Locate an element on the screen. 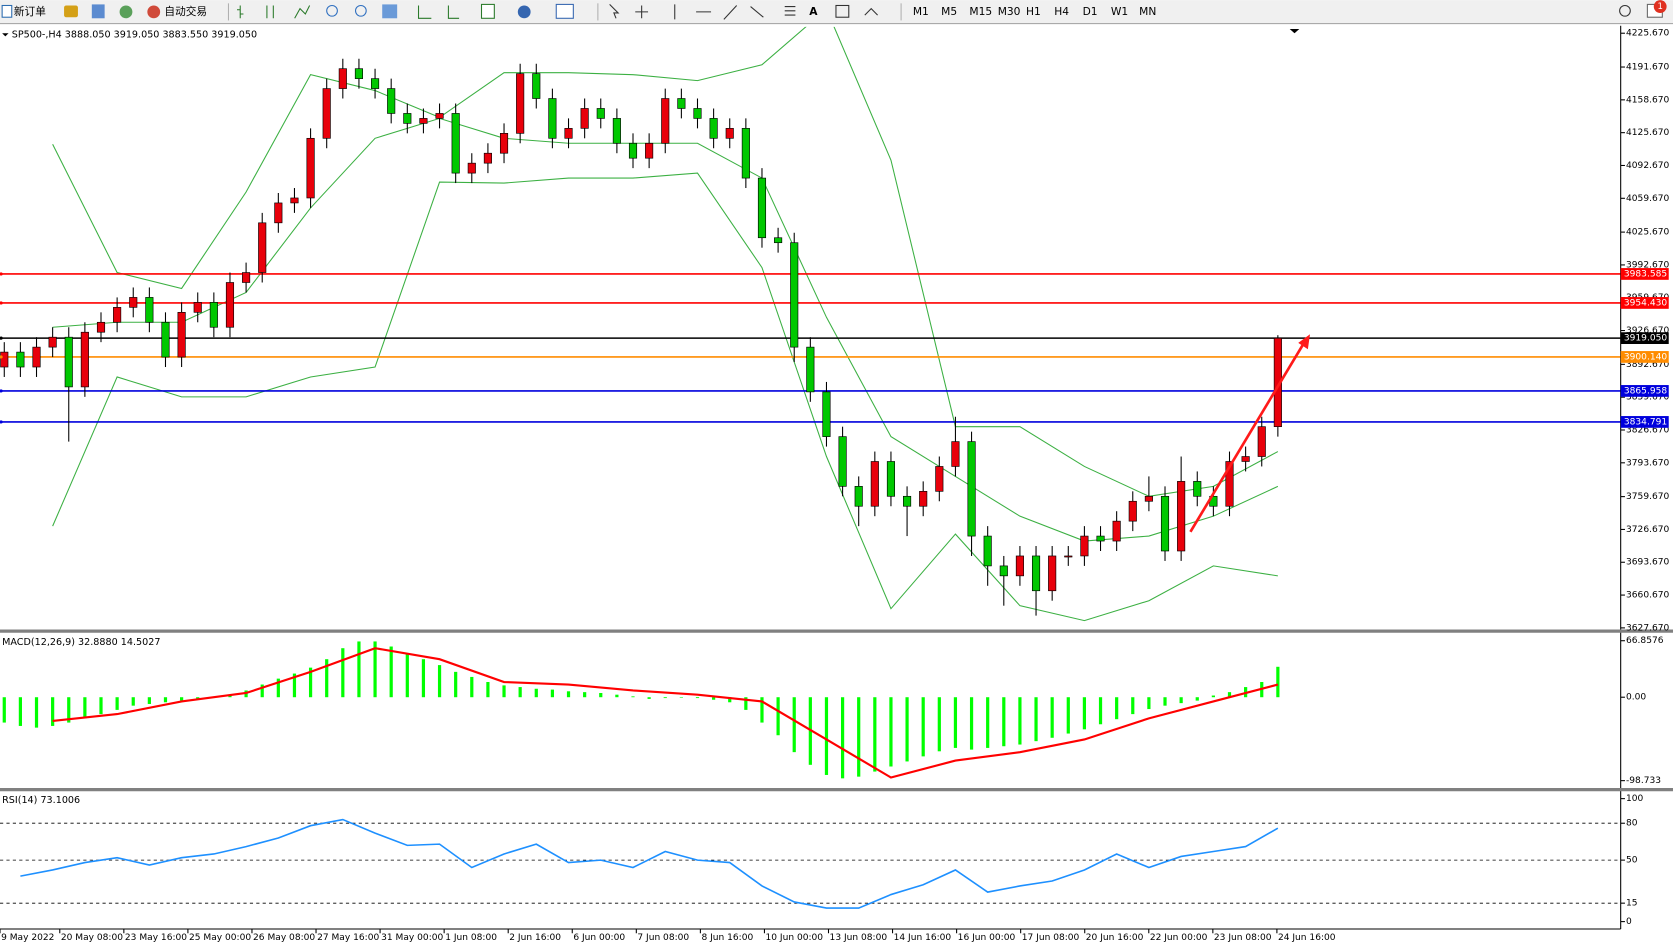 The width and height of the screenshot is (1673, 943). label-tool is located at coordinates (842, 11).